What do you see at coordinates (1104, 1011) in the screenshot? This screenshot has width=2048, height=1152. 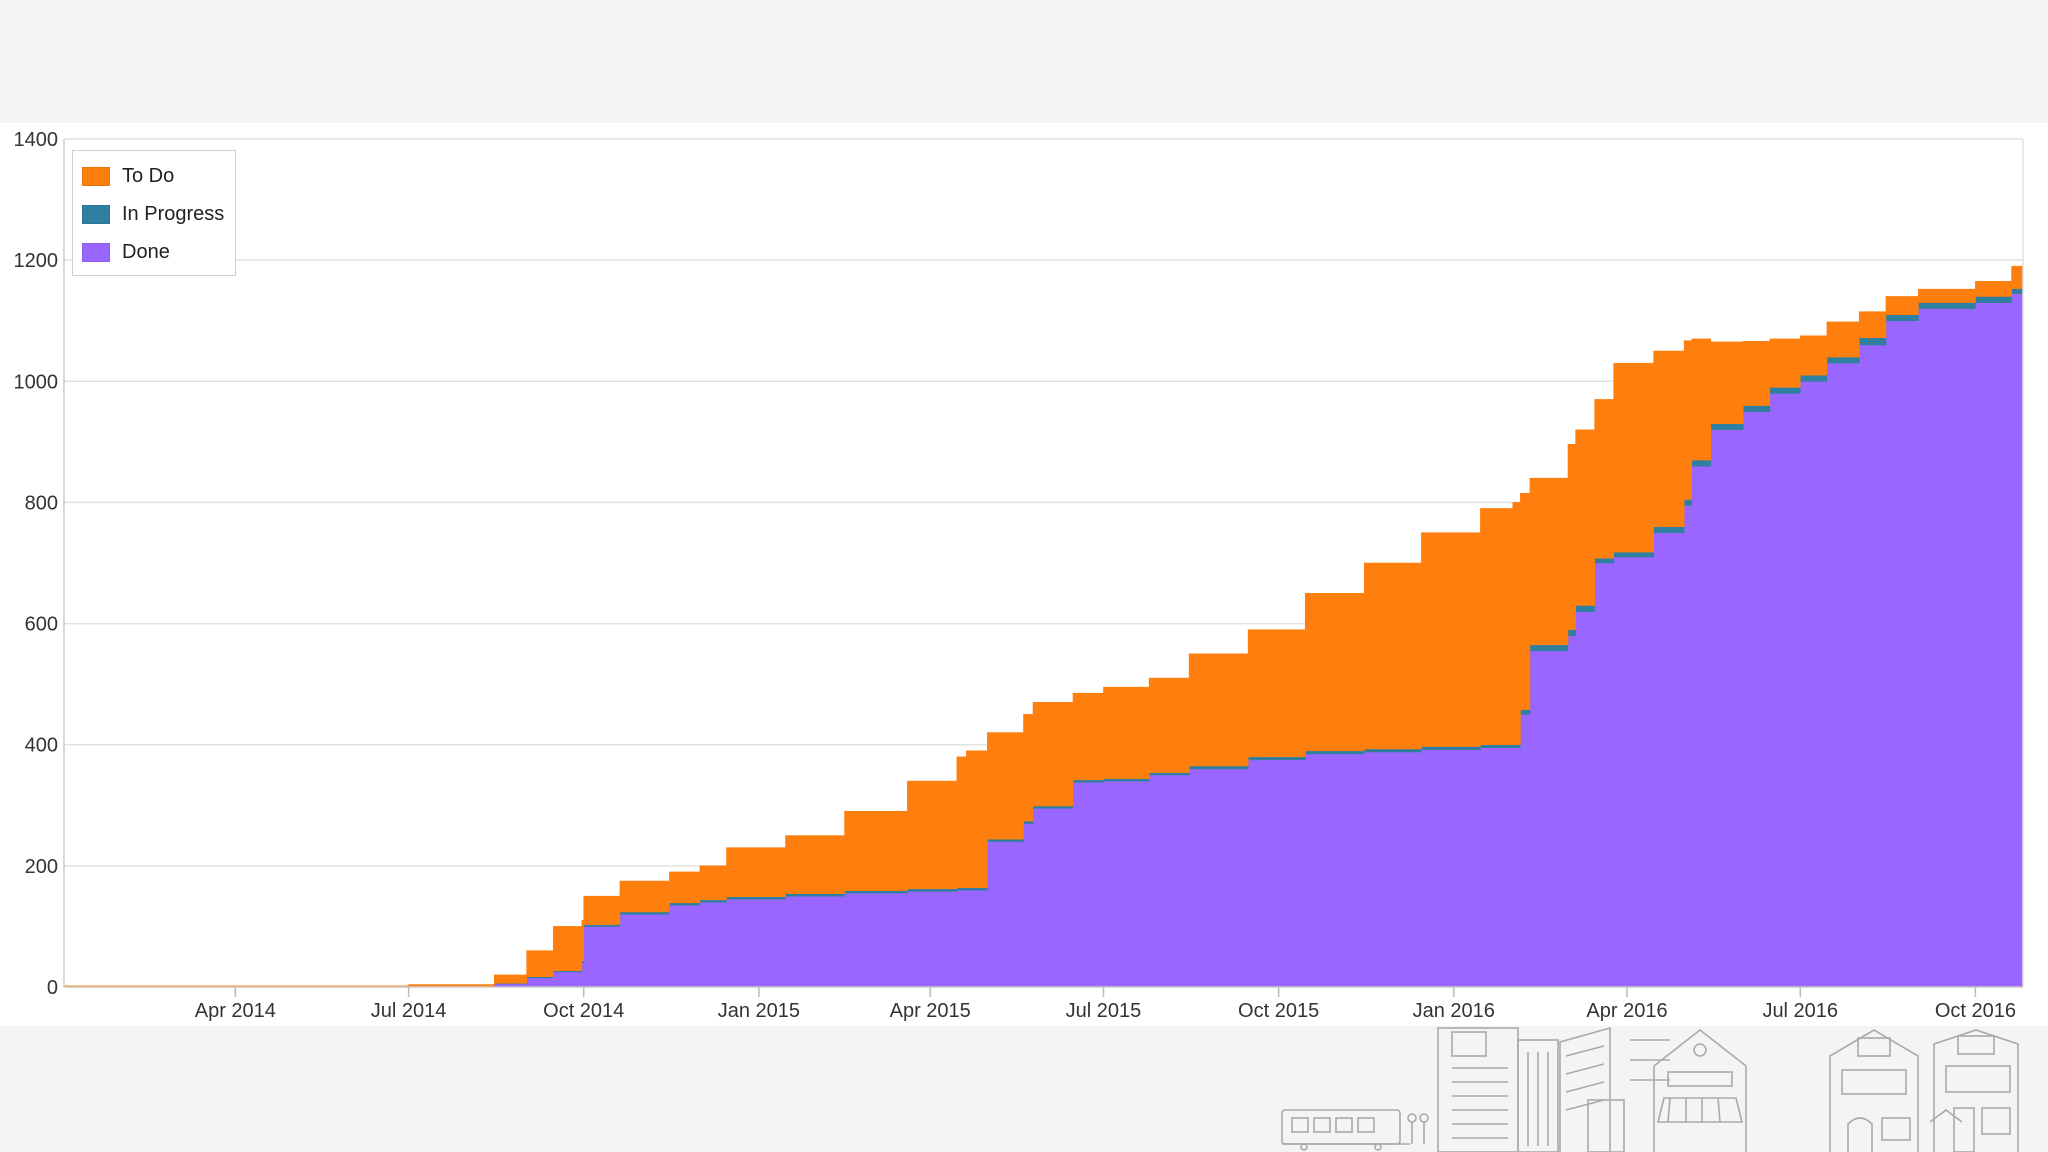 I see `x-tick-label: Jul 2015` at bounding box center [1104, 1011].